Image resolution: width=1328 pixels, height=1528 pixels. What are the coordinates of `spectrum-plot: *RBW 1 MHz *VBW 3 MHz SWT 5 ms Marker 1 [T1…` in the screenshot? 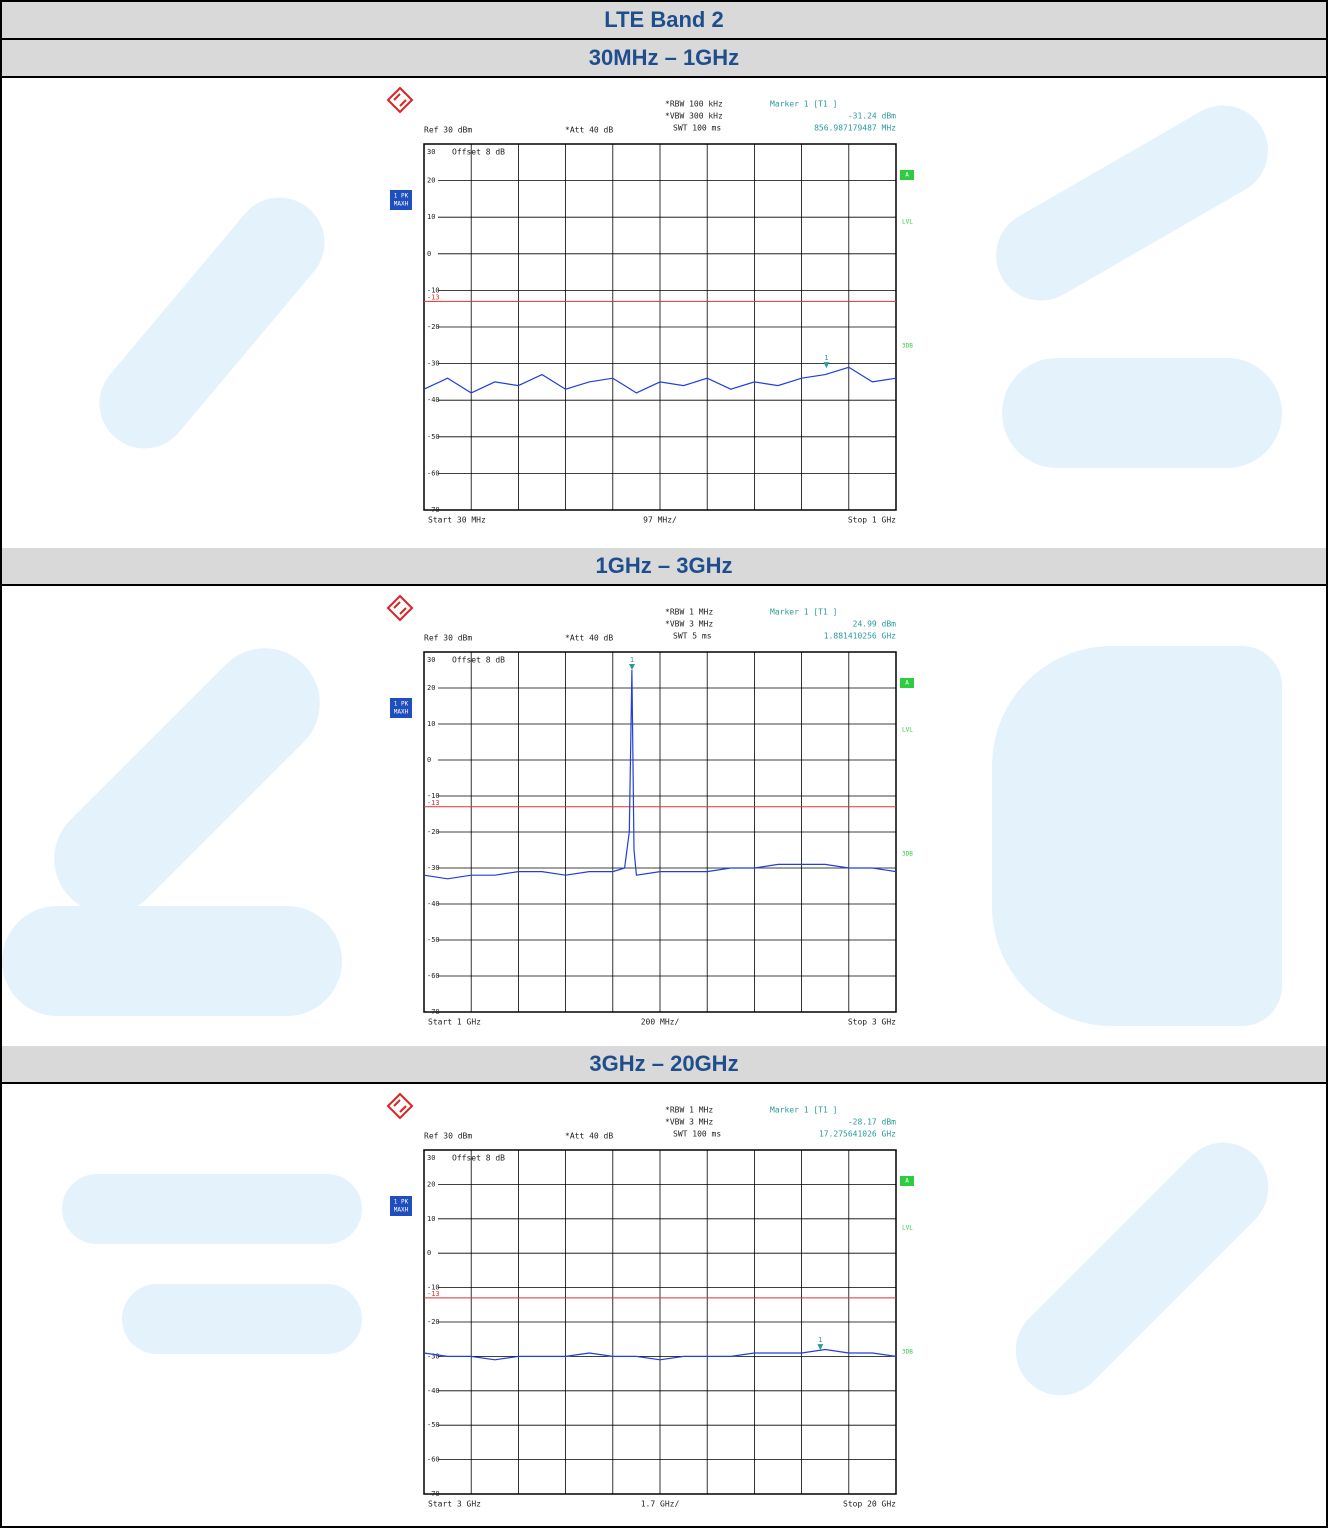 It's located at (650, 810).